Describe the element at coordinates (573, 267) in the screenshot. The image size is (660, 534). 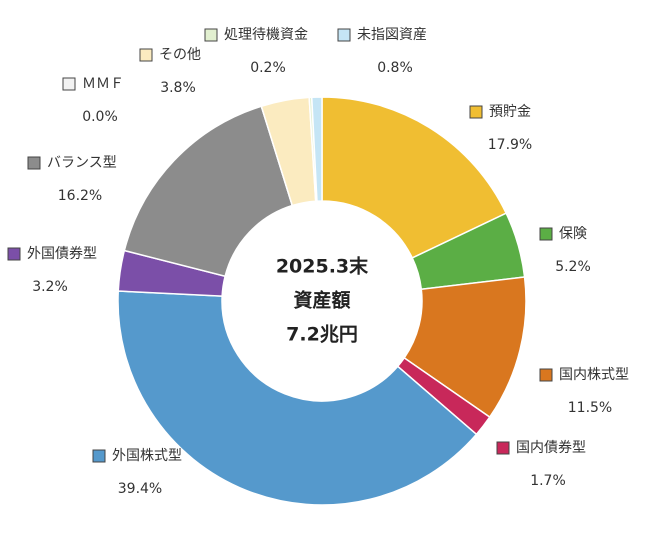
I see `value-label: 5.2%` at that location.